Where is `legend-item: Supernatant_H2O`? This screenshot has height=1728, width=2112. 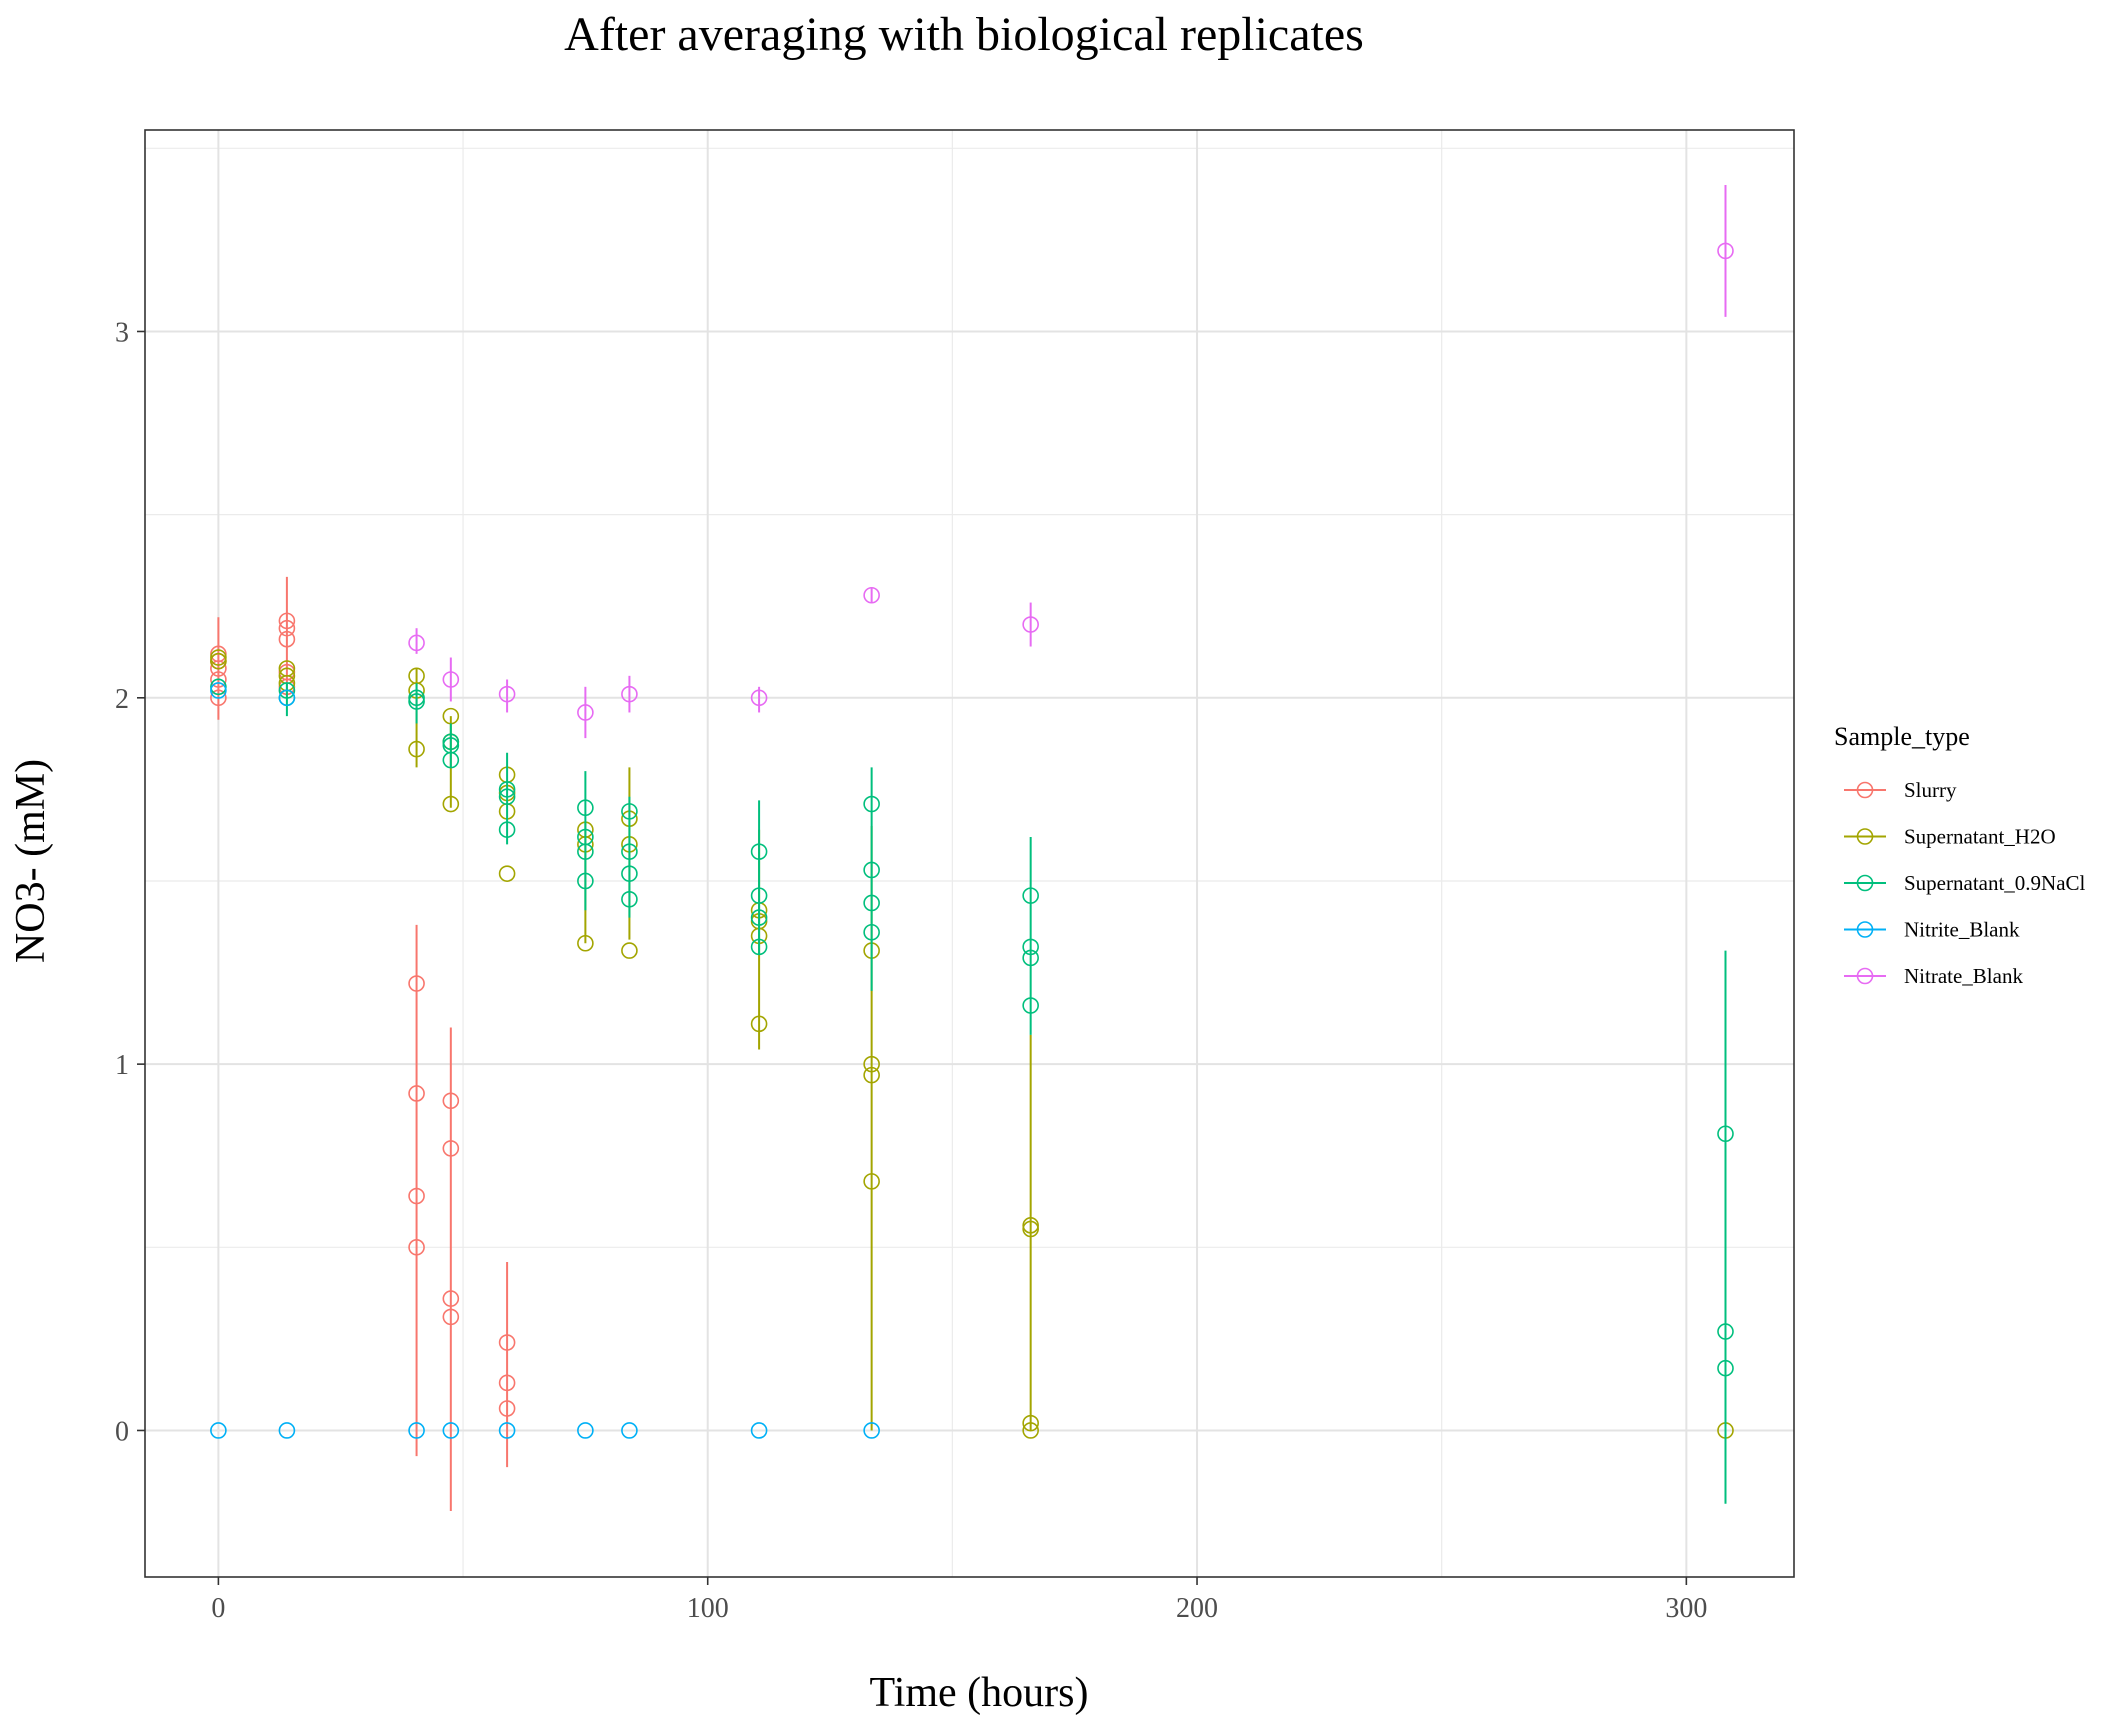 legend-item: Supernatant_H2O is located at coordinates (1950, 837).